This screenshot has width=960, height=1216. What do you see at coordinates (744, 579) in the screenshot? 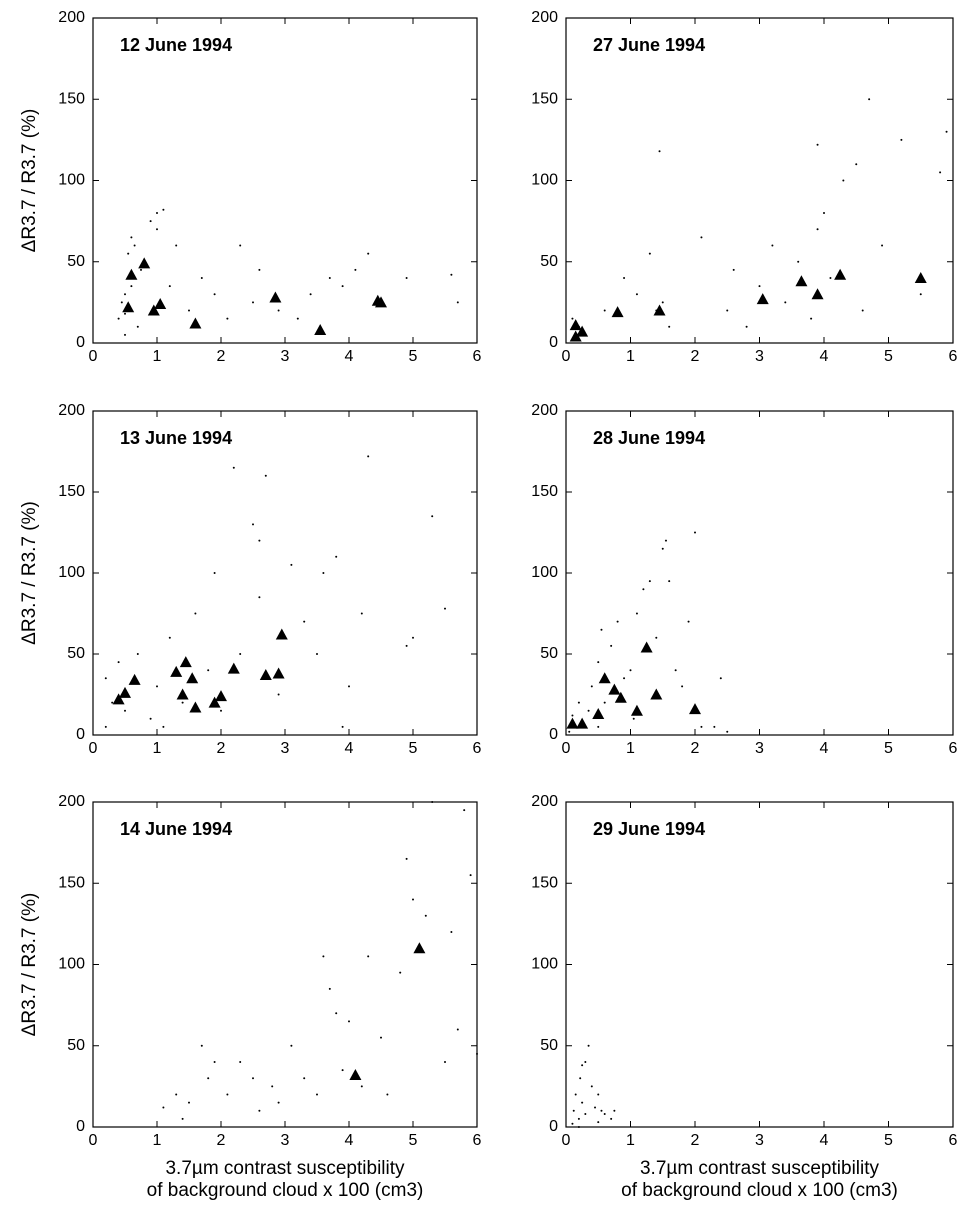
I see `panel: 0 50 100 150 200 0 1 2 3 4 5 6 28 June 1994` at bounding box center [744, 579].